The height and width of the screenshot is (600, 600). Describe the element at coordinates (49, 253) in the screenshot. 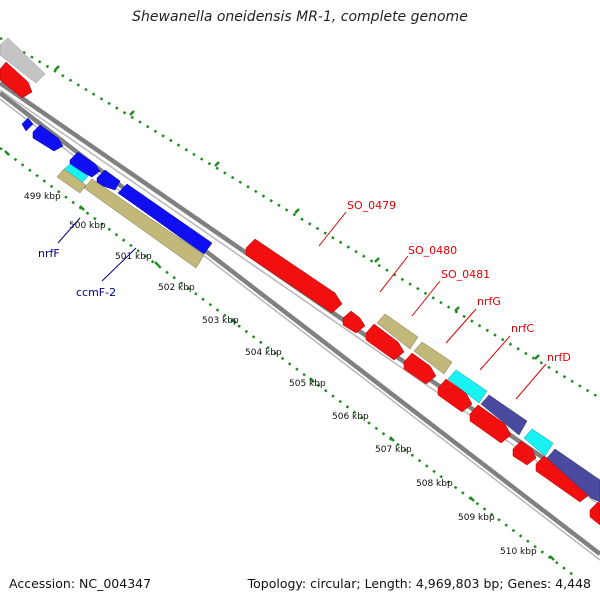

I see `gene-label-nrff: nrfF` at that location.